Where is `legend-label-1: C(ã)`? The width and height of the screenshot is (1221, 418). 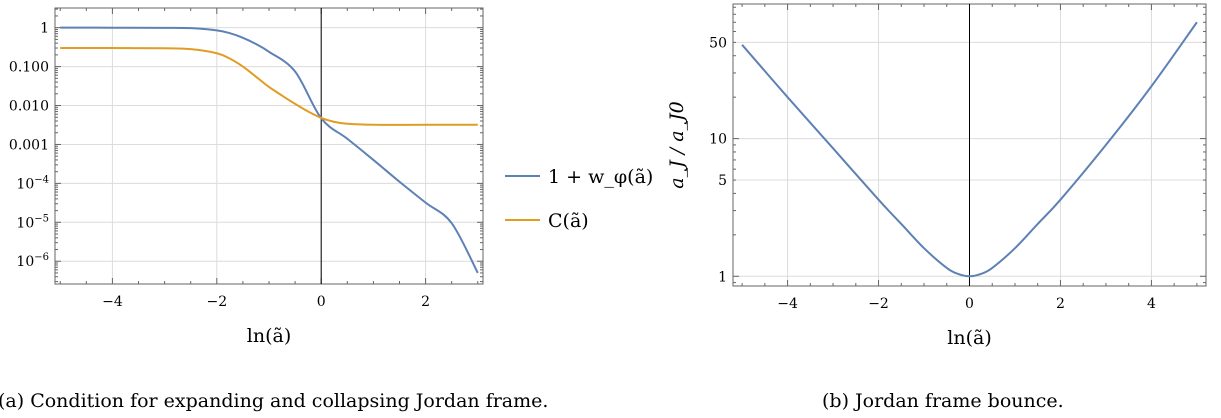 legend-label-1: C(ã) is located at coordinates (568, 221).